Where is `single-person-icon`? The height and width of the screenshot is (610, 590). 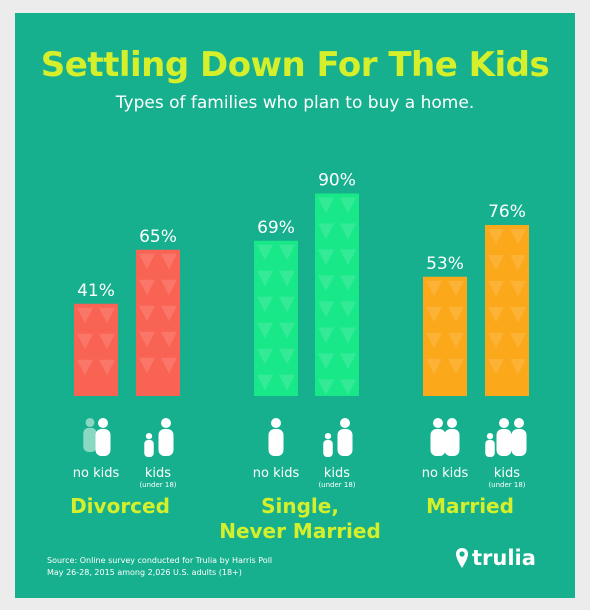 single-person-icon is located at coordinates (276, 437).